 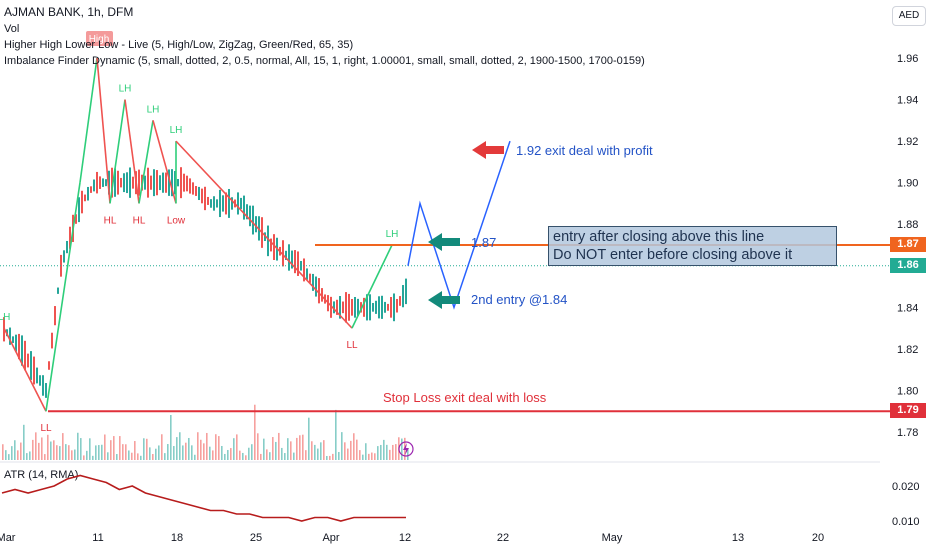 I want to click on currency-button: AED, so click(x=909, y=16).